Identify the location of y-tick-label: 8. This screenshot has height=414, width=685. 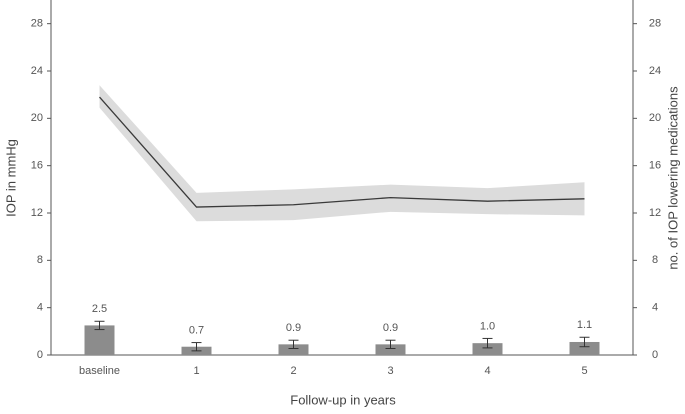
(40, 260).